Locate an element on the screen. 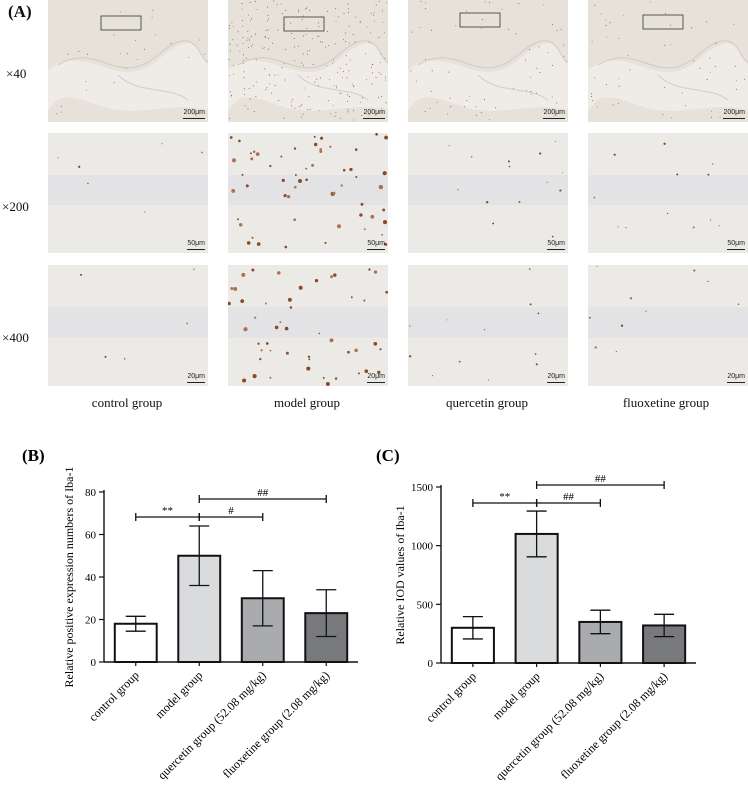  micrograph-quercetin-row3: 20μm is located at coordinates (488, 325).